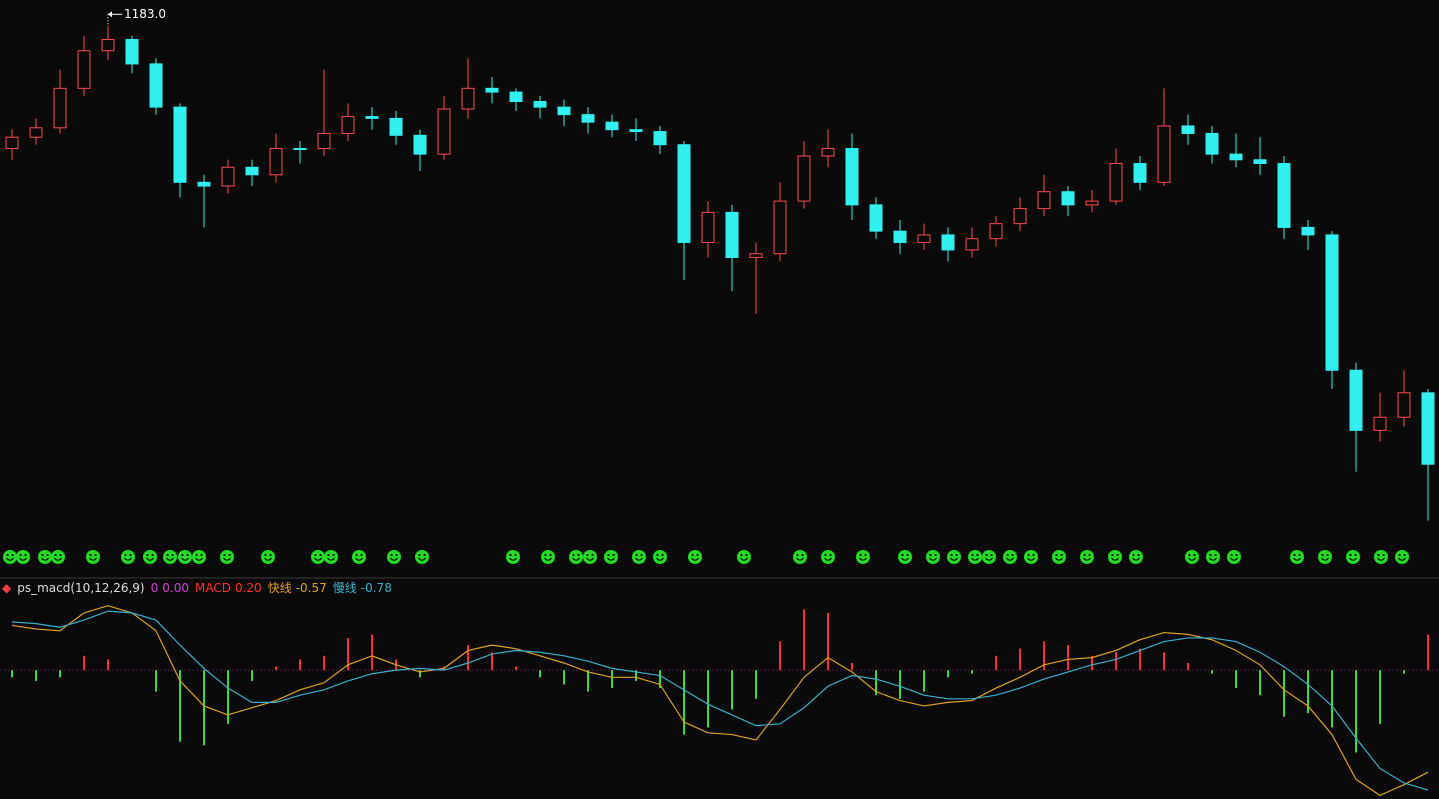 The width and height of the screenshot is (1439, 799). Describe the element at coordinates (212, 588) in the screenshot. I see `legend-name: MACD` at that location.